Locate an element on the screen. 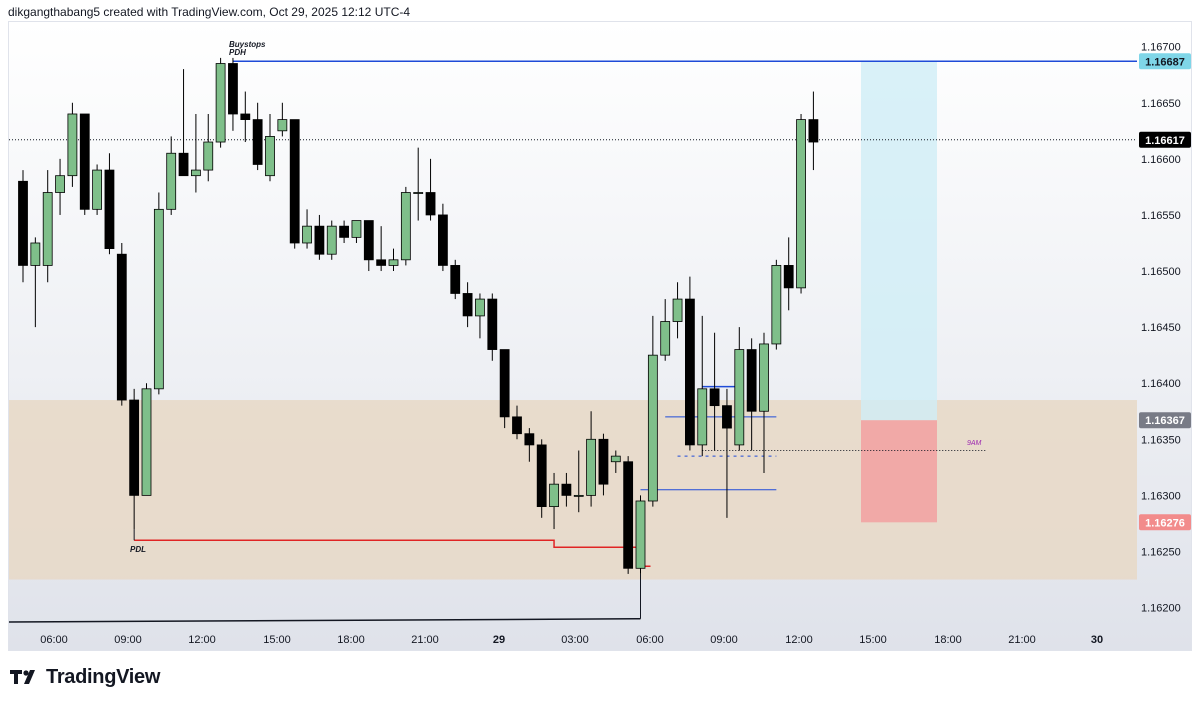 This screenshot has width=1200, height=703. price-label-target is located at coordinates (1165, 61).